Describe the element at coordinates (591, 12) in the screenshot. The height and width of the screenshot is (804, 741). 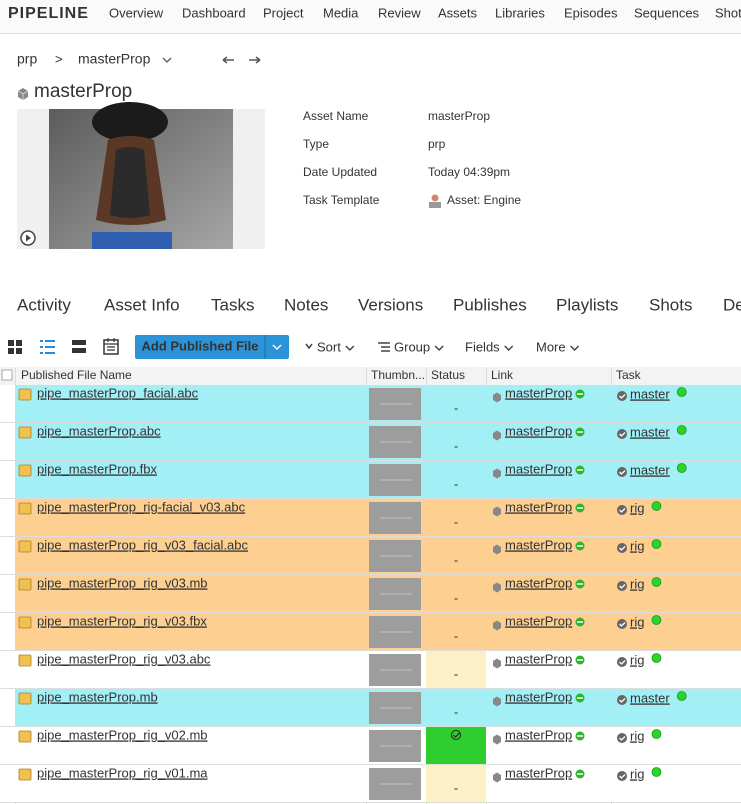
I see `nav-item: Episodes` at that location.